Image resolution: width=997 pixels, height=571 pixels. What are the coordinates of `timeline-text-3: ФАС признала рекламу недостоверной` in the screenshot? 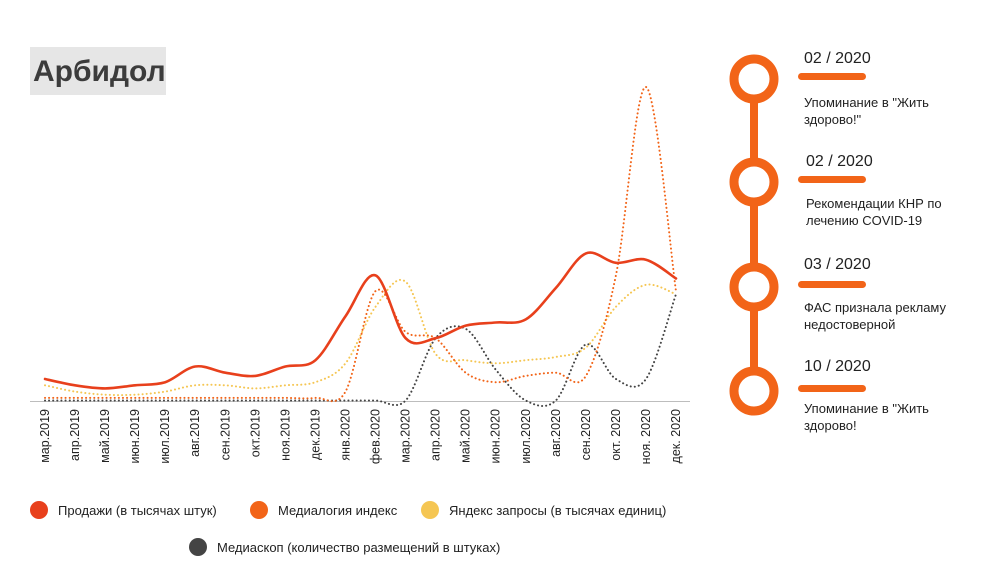 It's located at (891, 316).